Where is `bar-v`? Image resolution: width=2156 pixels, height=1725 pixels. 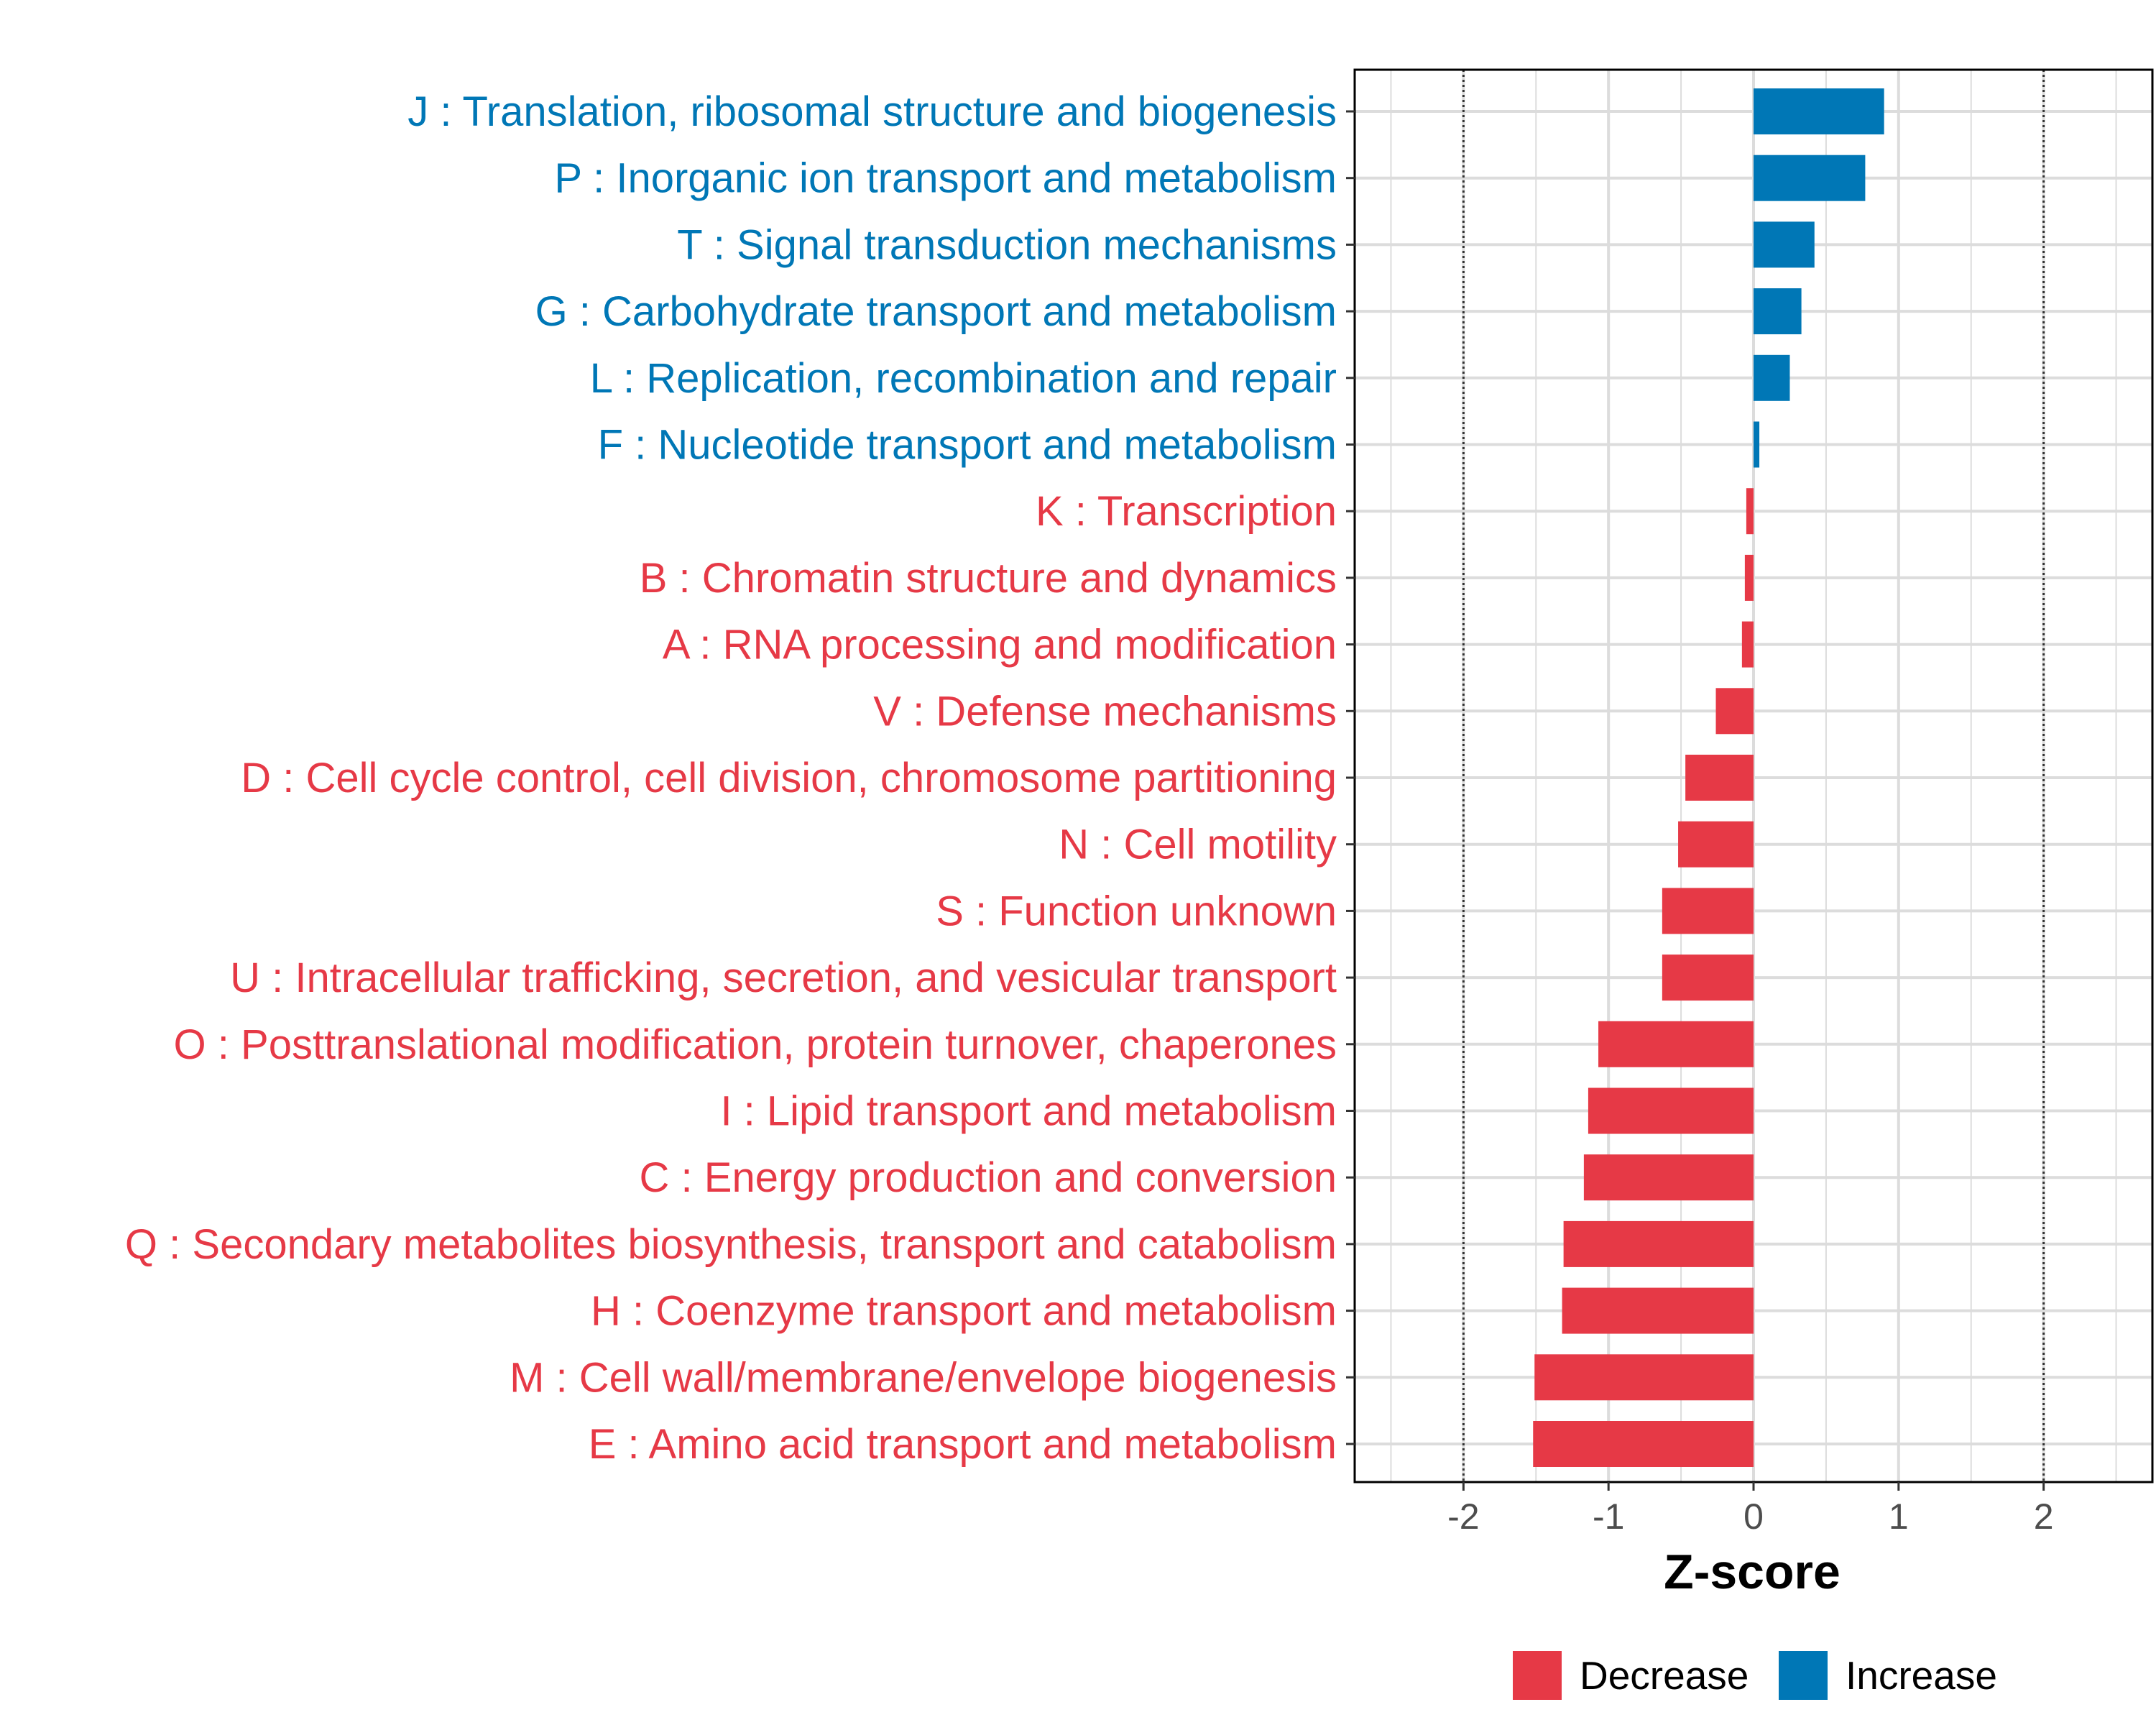 bar-v is located at coordinates (1734, 711).